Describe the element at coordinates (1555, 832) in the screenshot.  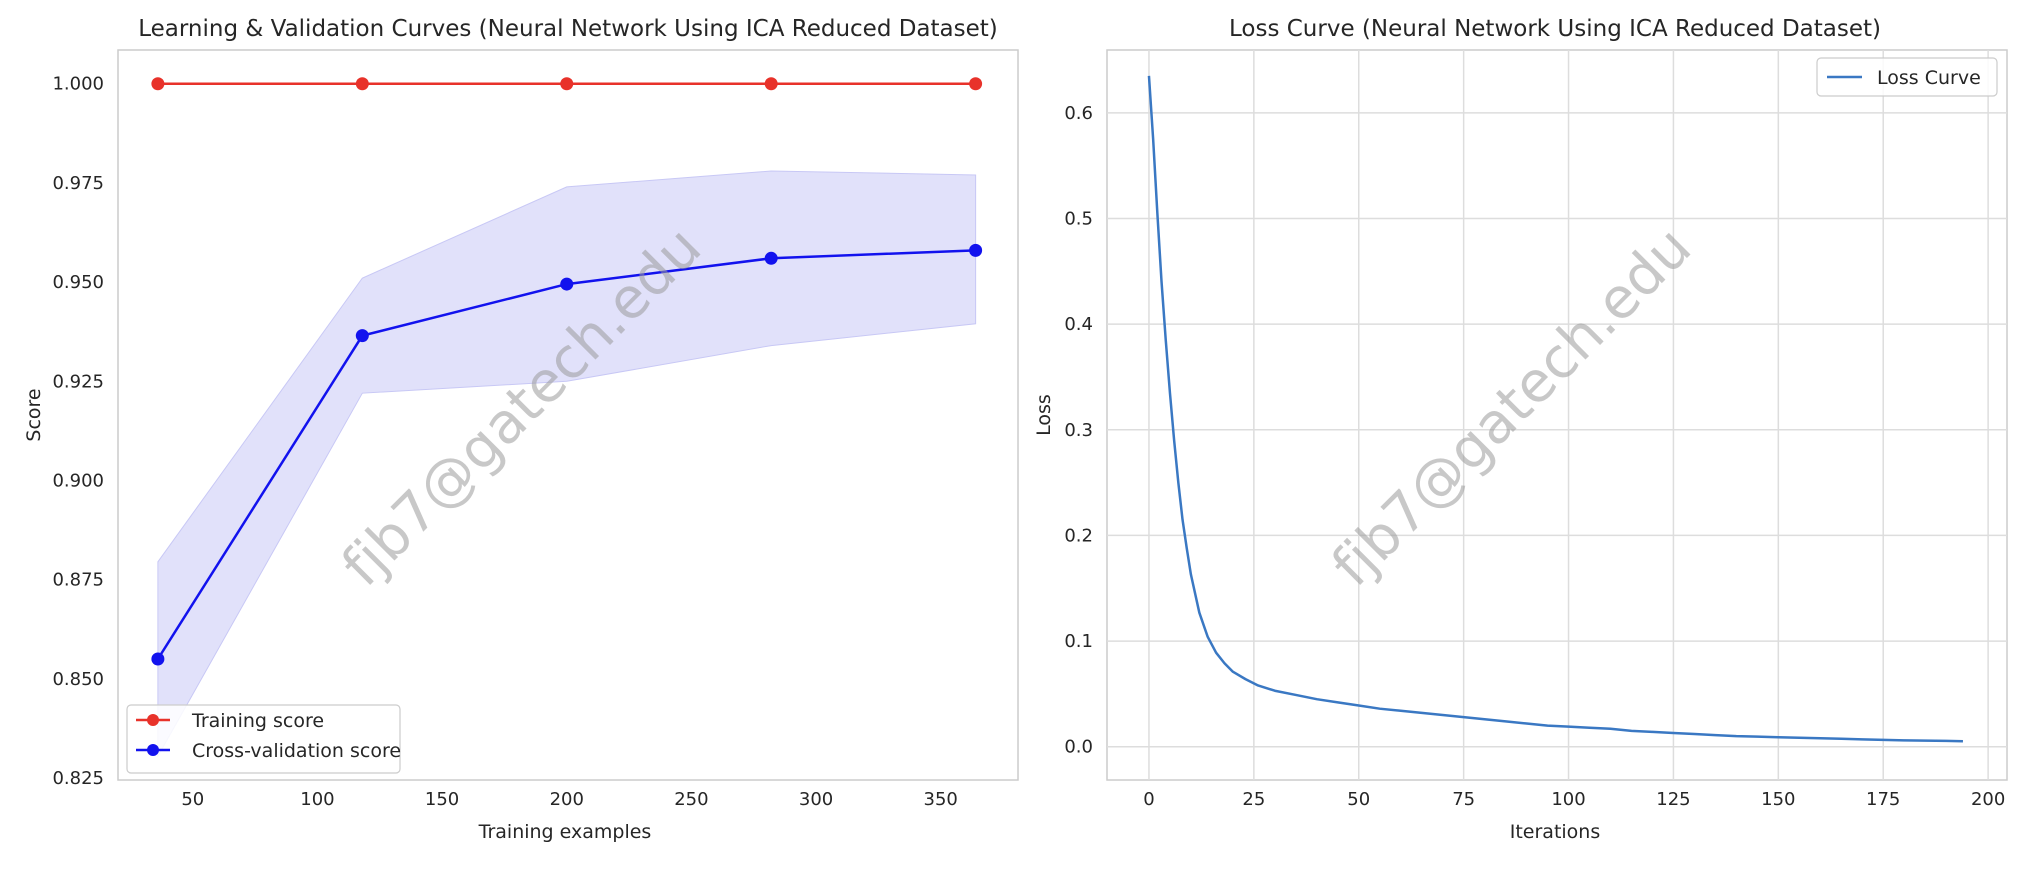
I see `loss-curve-xlabel: Iterations` at that location.